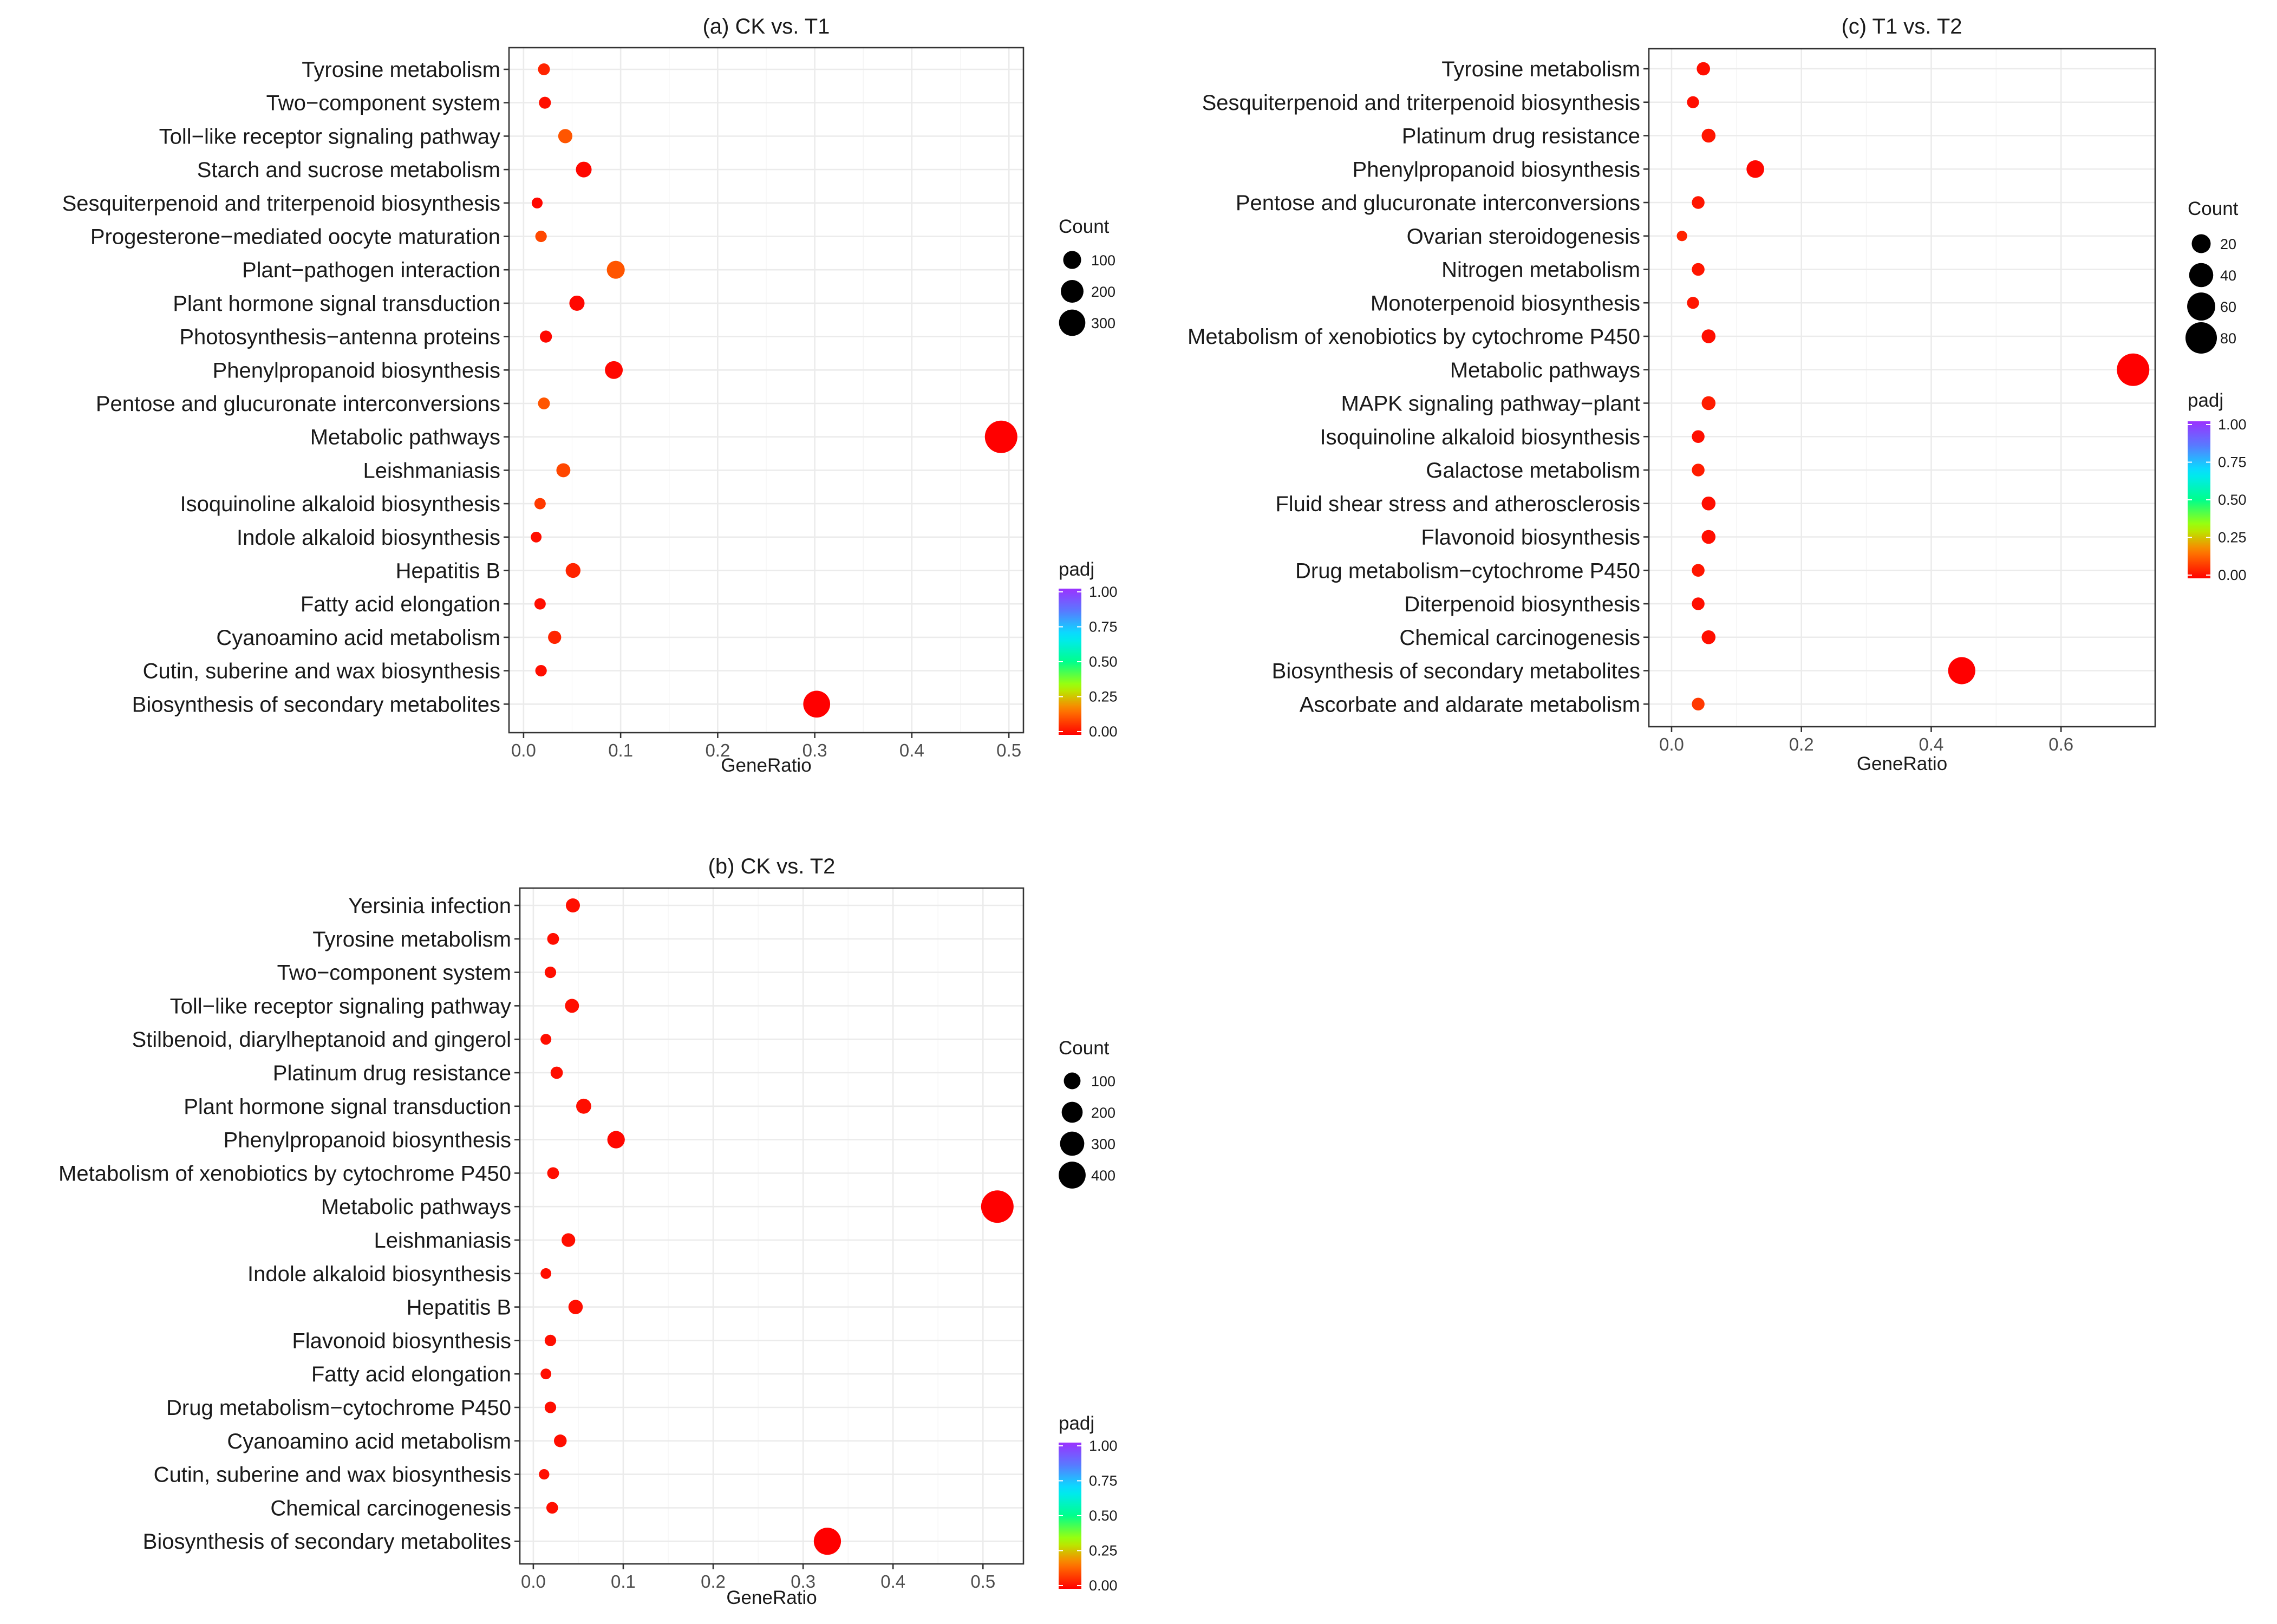  What do you see at coordinates (766, 26) in the screenshot?
I see `panel-title: (a) CK vs. T1` at bounding box center [766, 26].